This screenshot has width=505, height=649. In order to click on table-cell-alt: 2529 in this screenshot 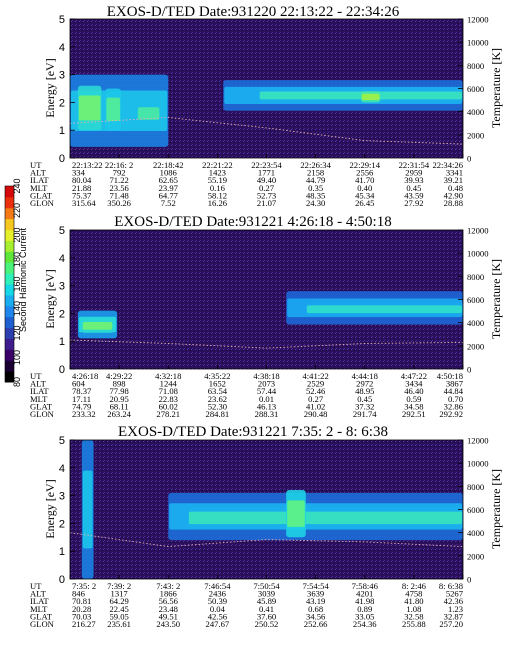, I will do `click(315, 384)`.